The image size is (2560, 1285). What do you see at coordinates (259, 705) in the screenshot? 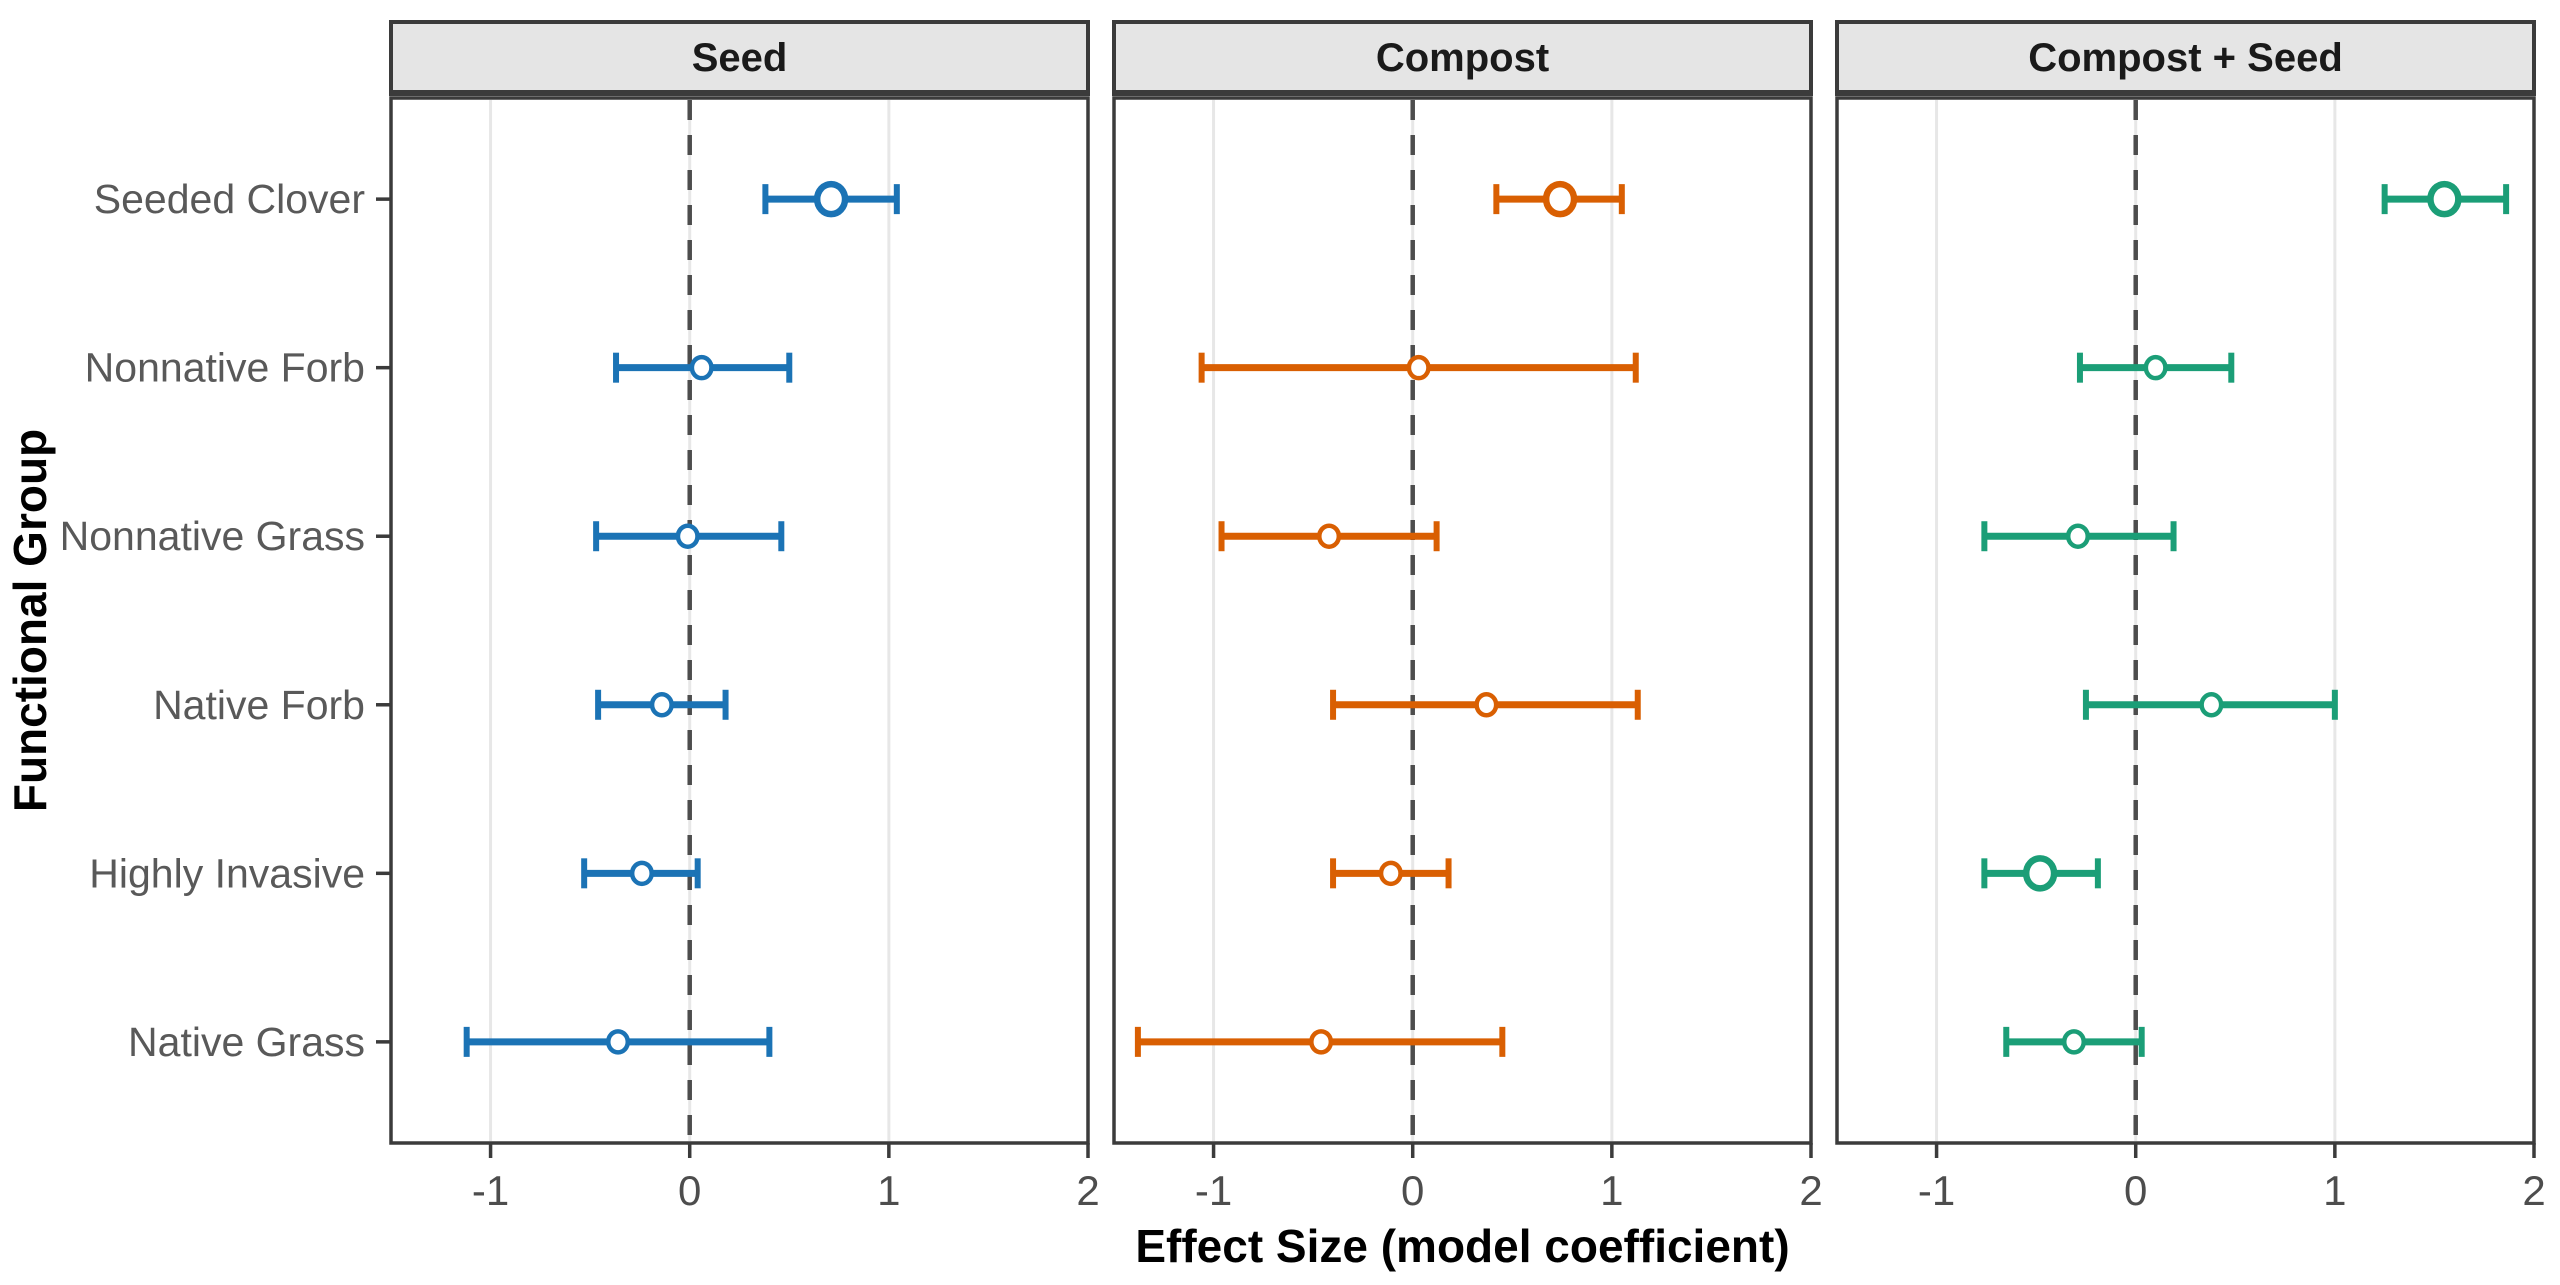
I see `y-category-label: Native Forb` at bounding box center [259, 705].